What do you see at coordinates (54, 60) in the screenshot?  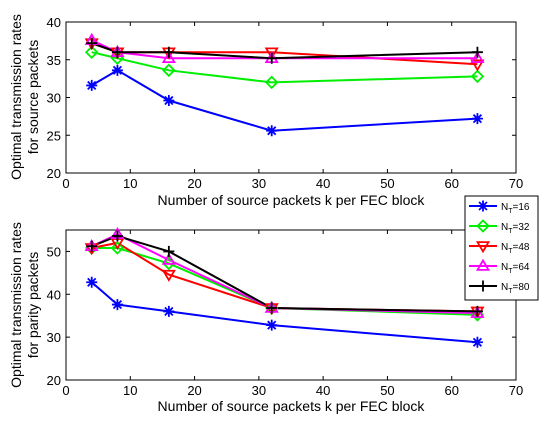 I see `y-tick-label: 35` at bounding box center [54, 60].